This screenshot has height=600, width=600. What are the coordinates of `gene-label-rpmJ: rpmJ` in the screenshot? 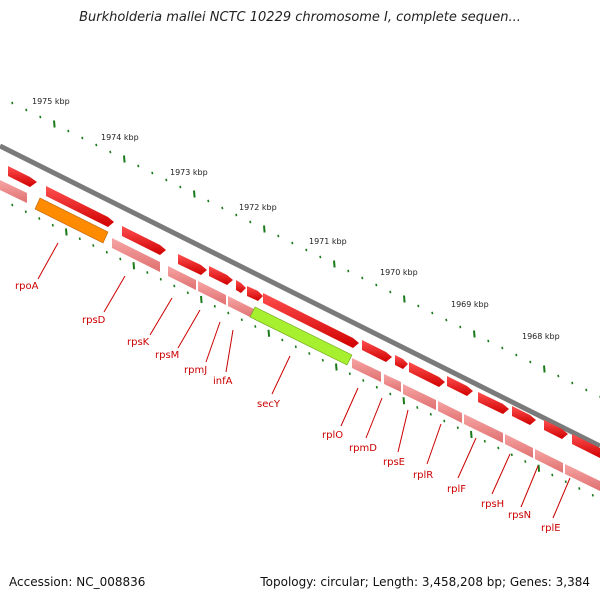 It's located at (195, 370).